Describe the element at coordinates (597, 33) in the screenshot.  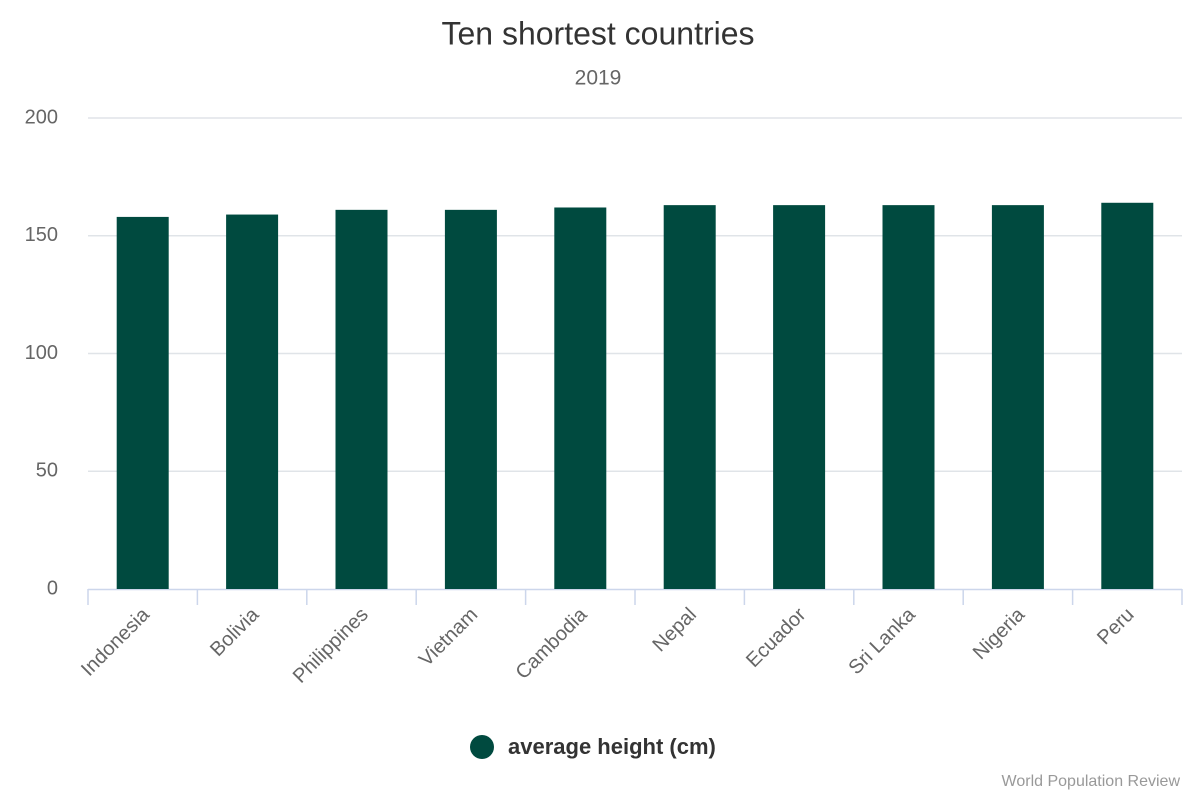
I see `chart-title: Ten shortest countries` at that location.